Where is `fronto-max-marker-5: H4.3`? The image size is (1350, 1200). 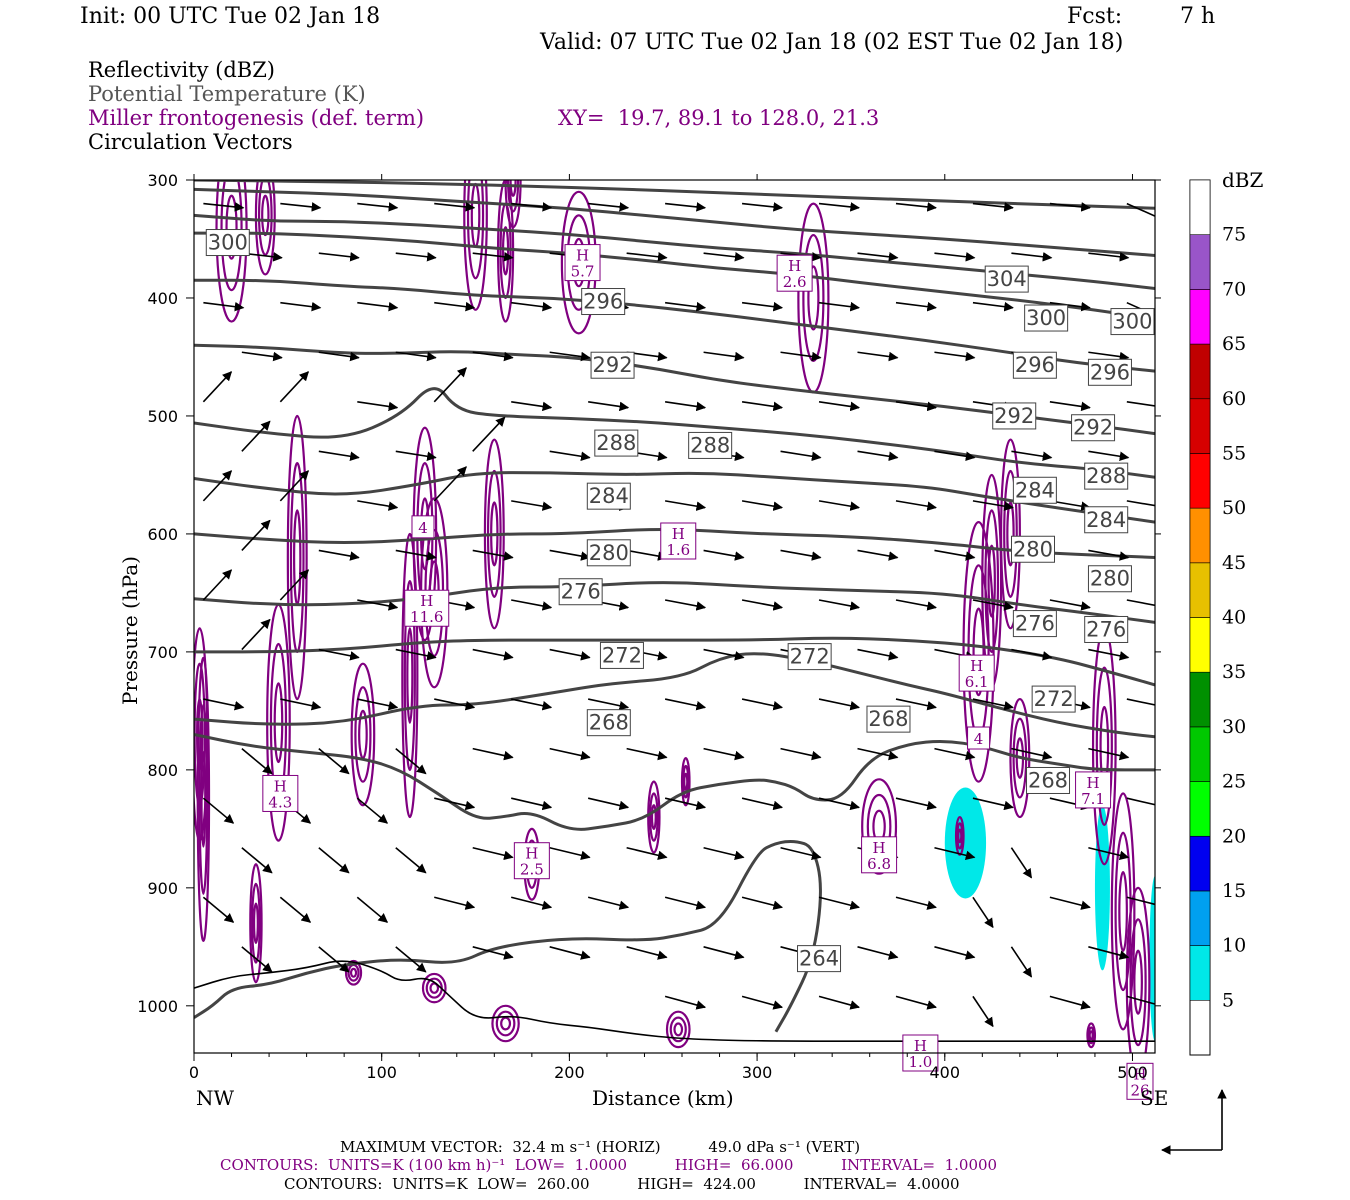
fronto-max-marker-5: H4.3 is located at coordinates (280, 793).